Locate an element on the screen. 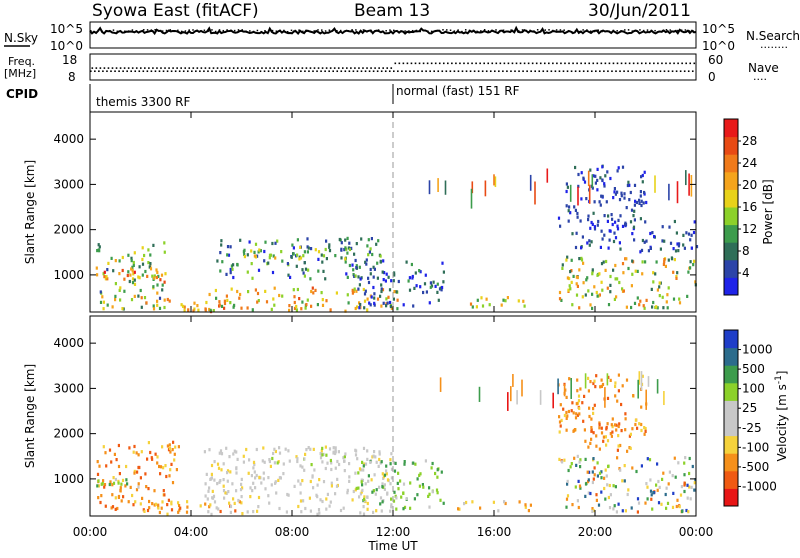  freq-frame is located at coordinates (393, 67).